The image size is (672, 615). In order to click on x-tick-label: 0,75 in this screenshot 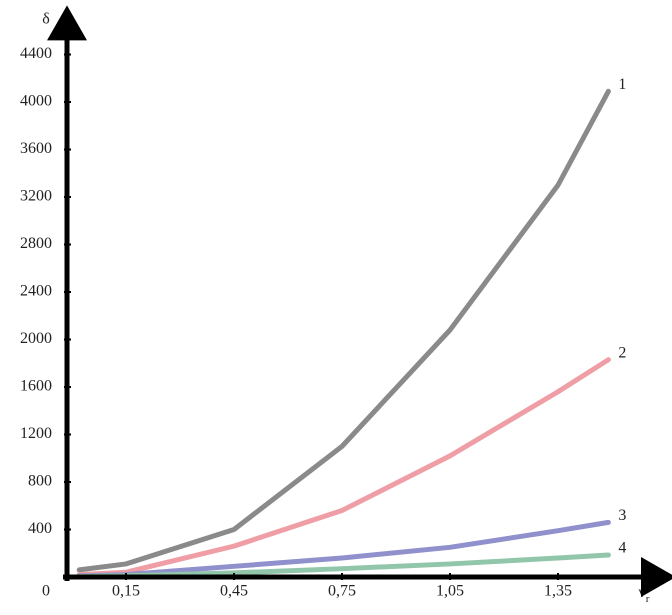, I will do `click(342, 591)`.